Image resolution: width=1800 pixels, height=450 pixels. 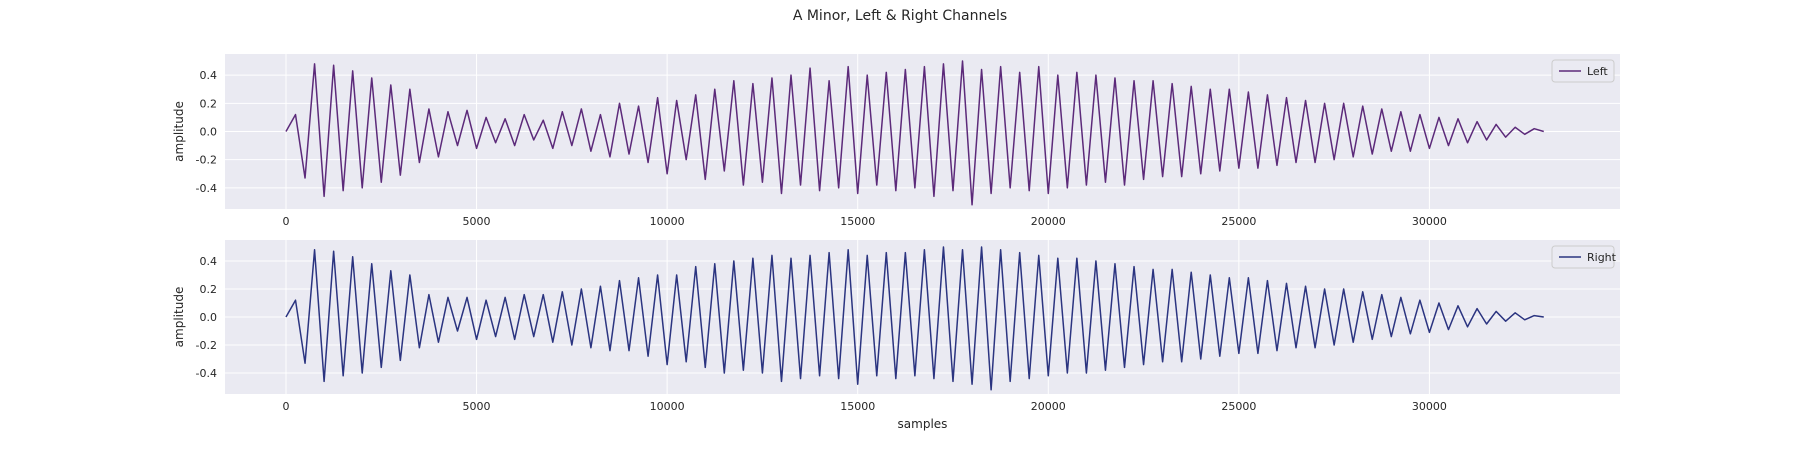 I want to click on x-axis-label: samples, so click(x=923, y=424).